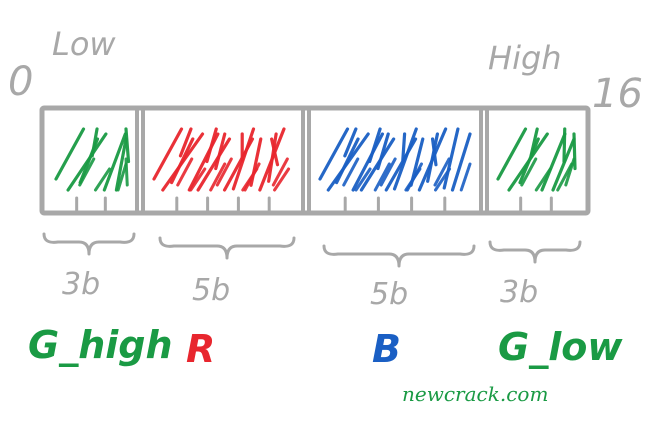  I want to click on hatch-layer, so click(315, 159).